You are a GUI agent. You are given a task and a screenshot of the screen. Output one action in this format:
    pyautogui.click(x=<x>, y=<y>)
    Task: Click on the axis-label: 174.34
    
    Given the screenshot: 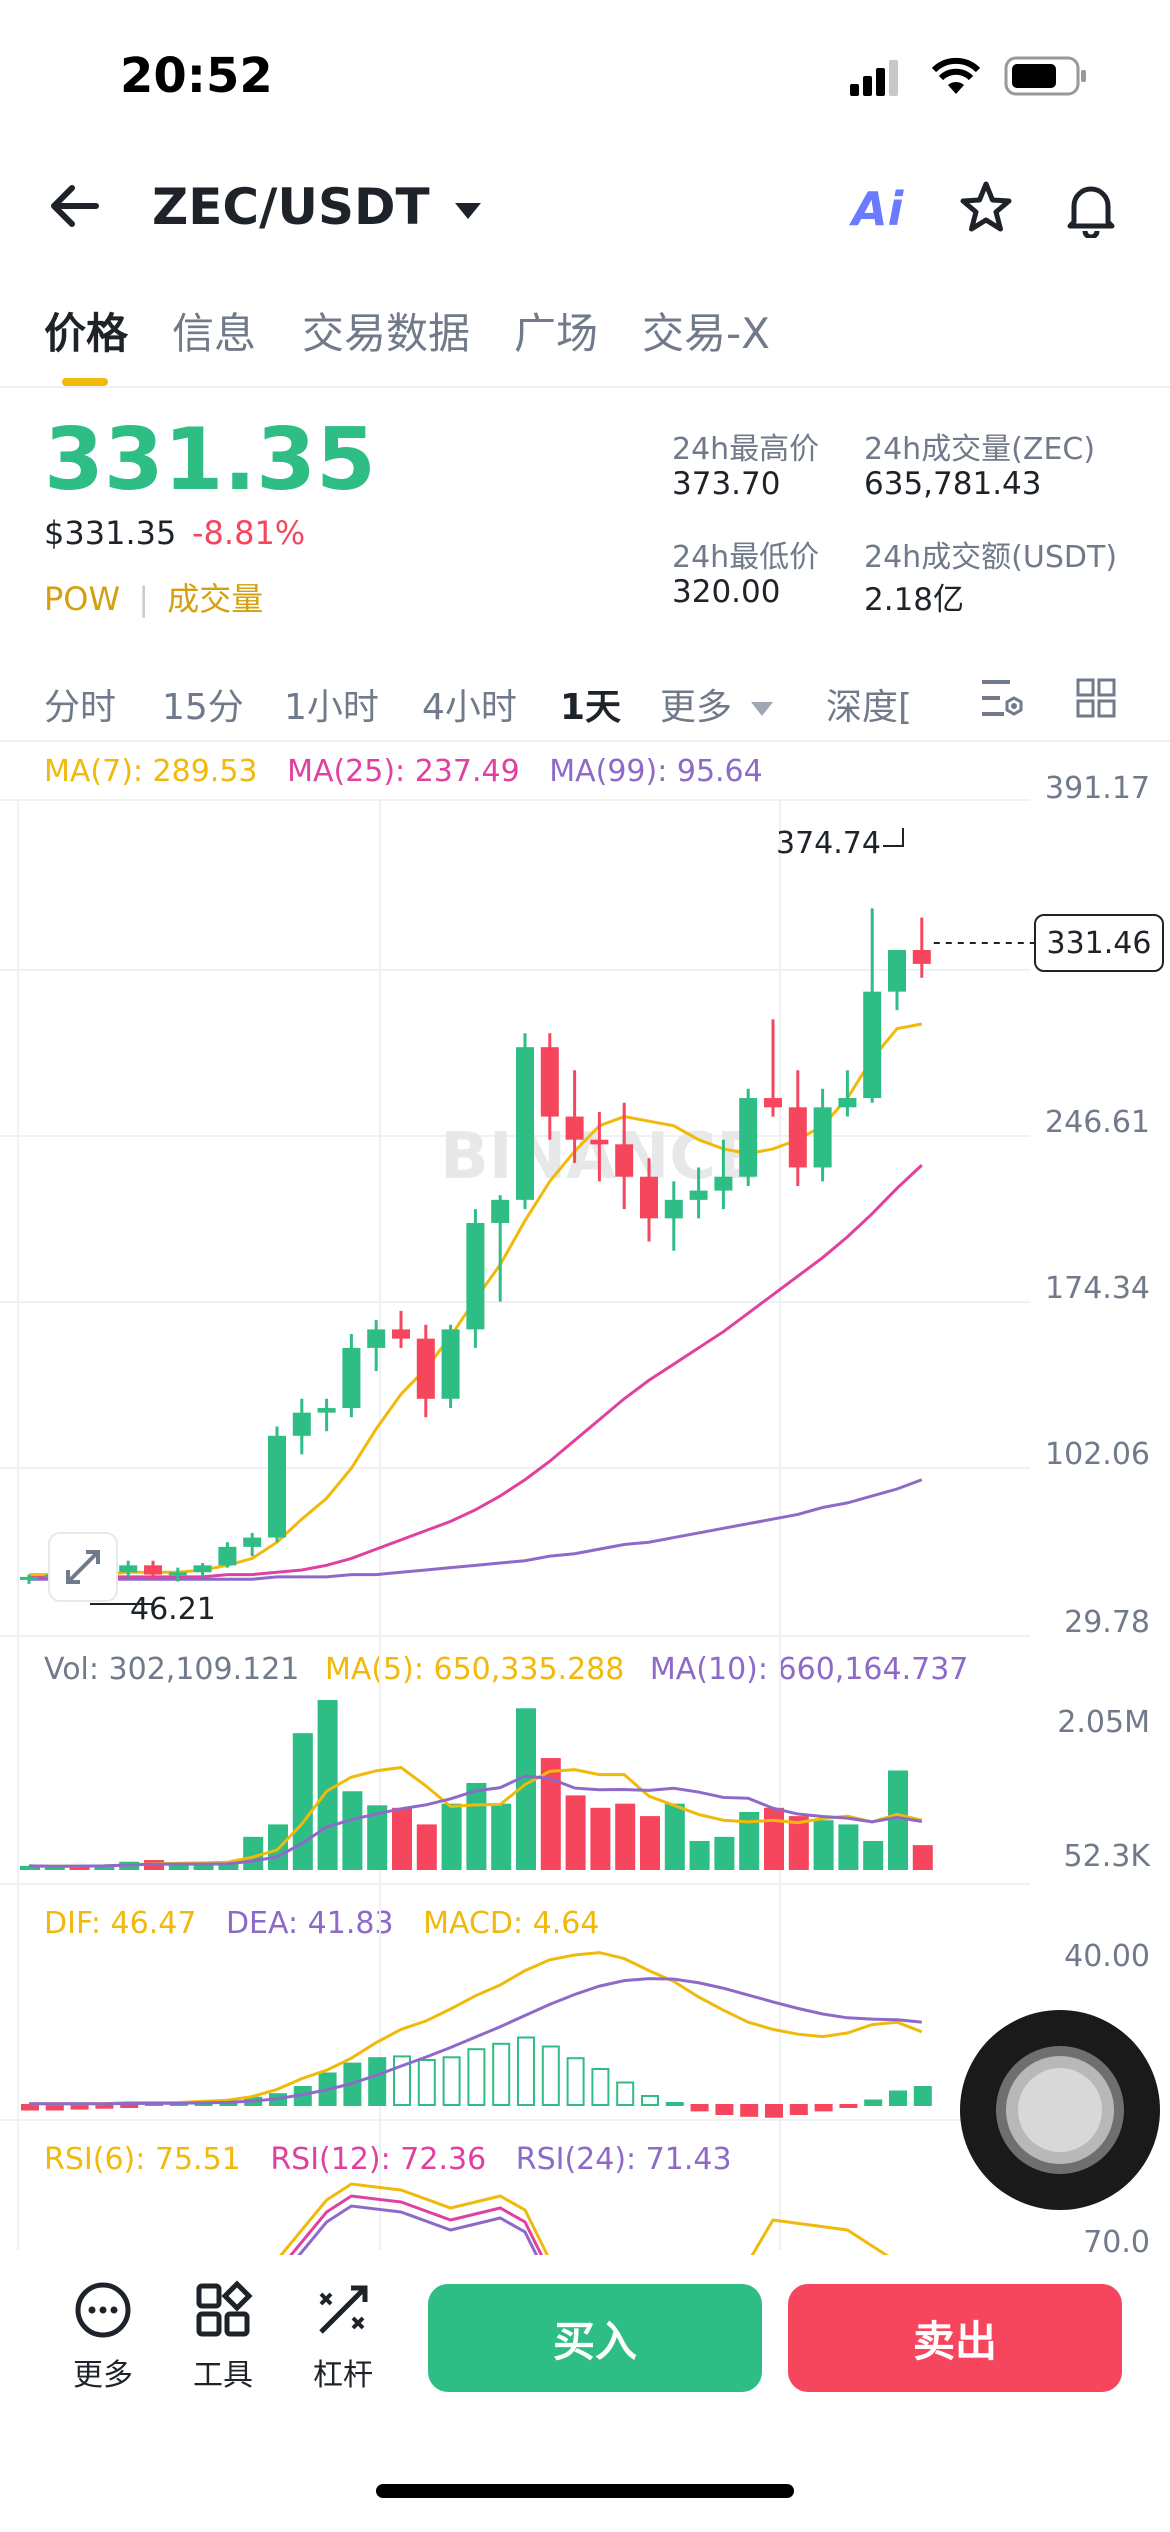 What is the action you would take?
    pyautogui.click(x=1097, y=1288)
    